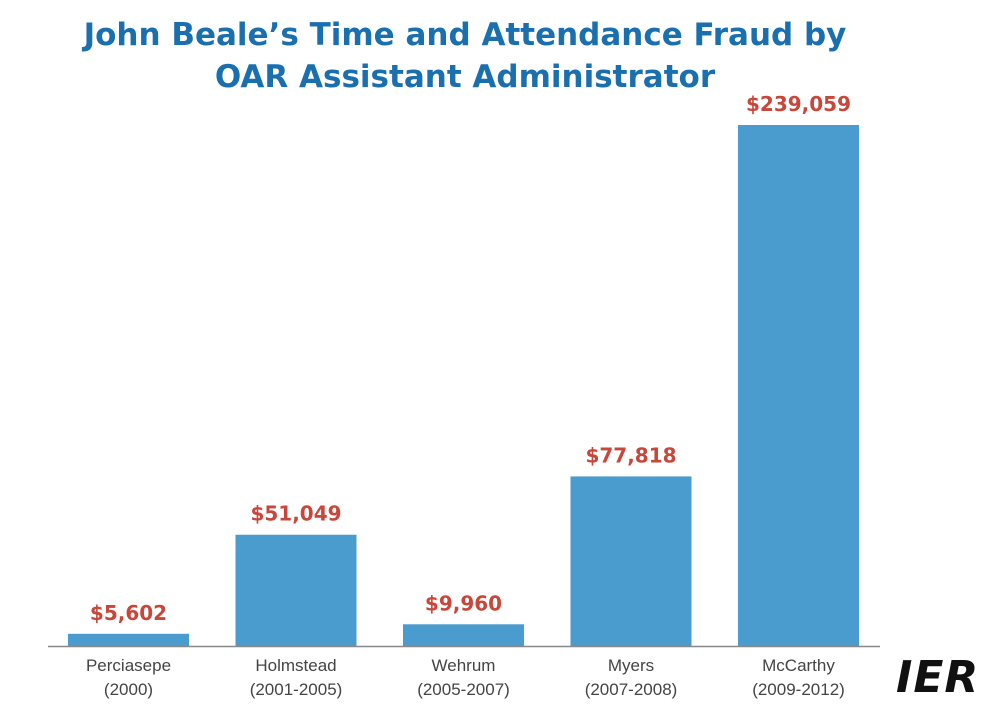 This screenshot has width=1003, height=715. I want to click on x-tick-label: (2009-2012), so click(798, 689).